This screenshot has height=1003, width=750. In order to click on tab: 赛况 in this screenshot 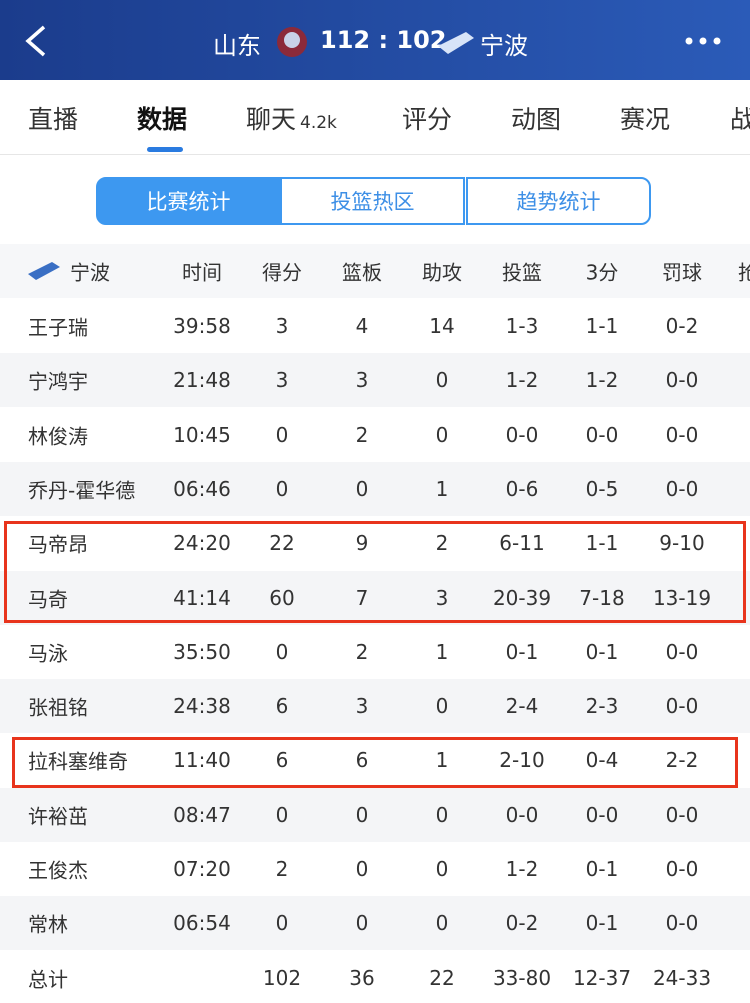, I will do `click(645, 119)`.